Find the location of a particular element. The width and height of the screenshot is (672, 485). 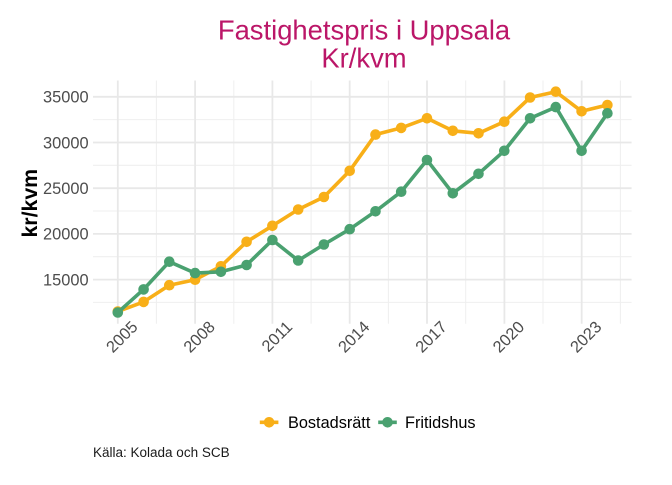

svg-text: Fastighetspris i Uppsala is located at coordinates (364, 30).